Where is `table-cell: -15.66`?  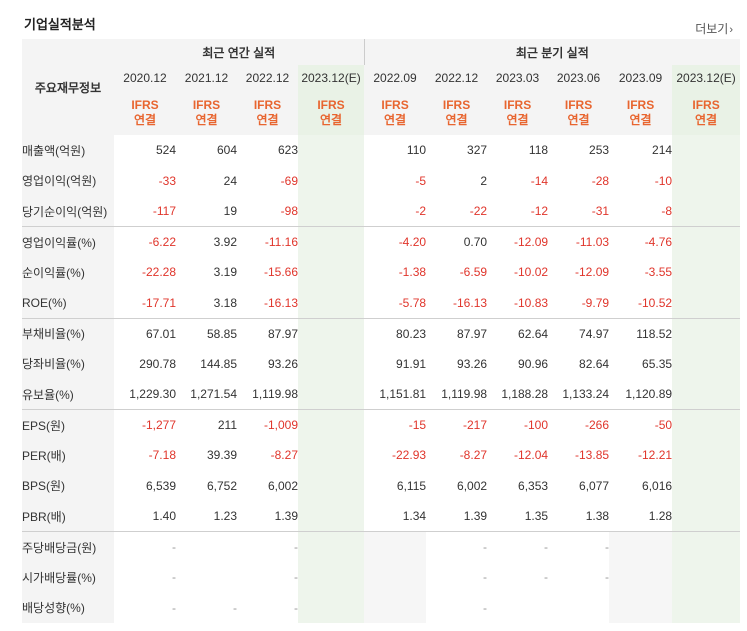
table-cell: -15.66 is located at coordinates (280, 272).